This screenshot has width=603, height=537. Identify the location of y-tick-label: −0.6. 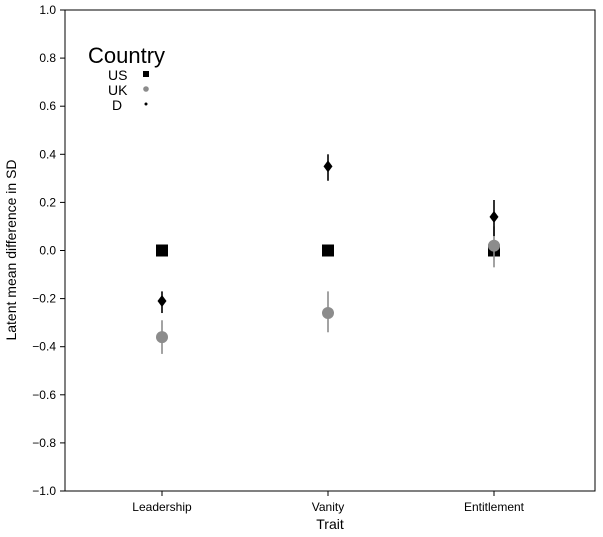
(44, 395).